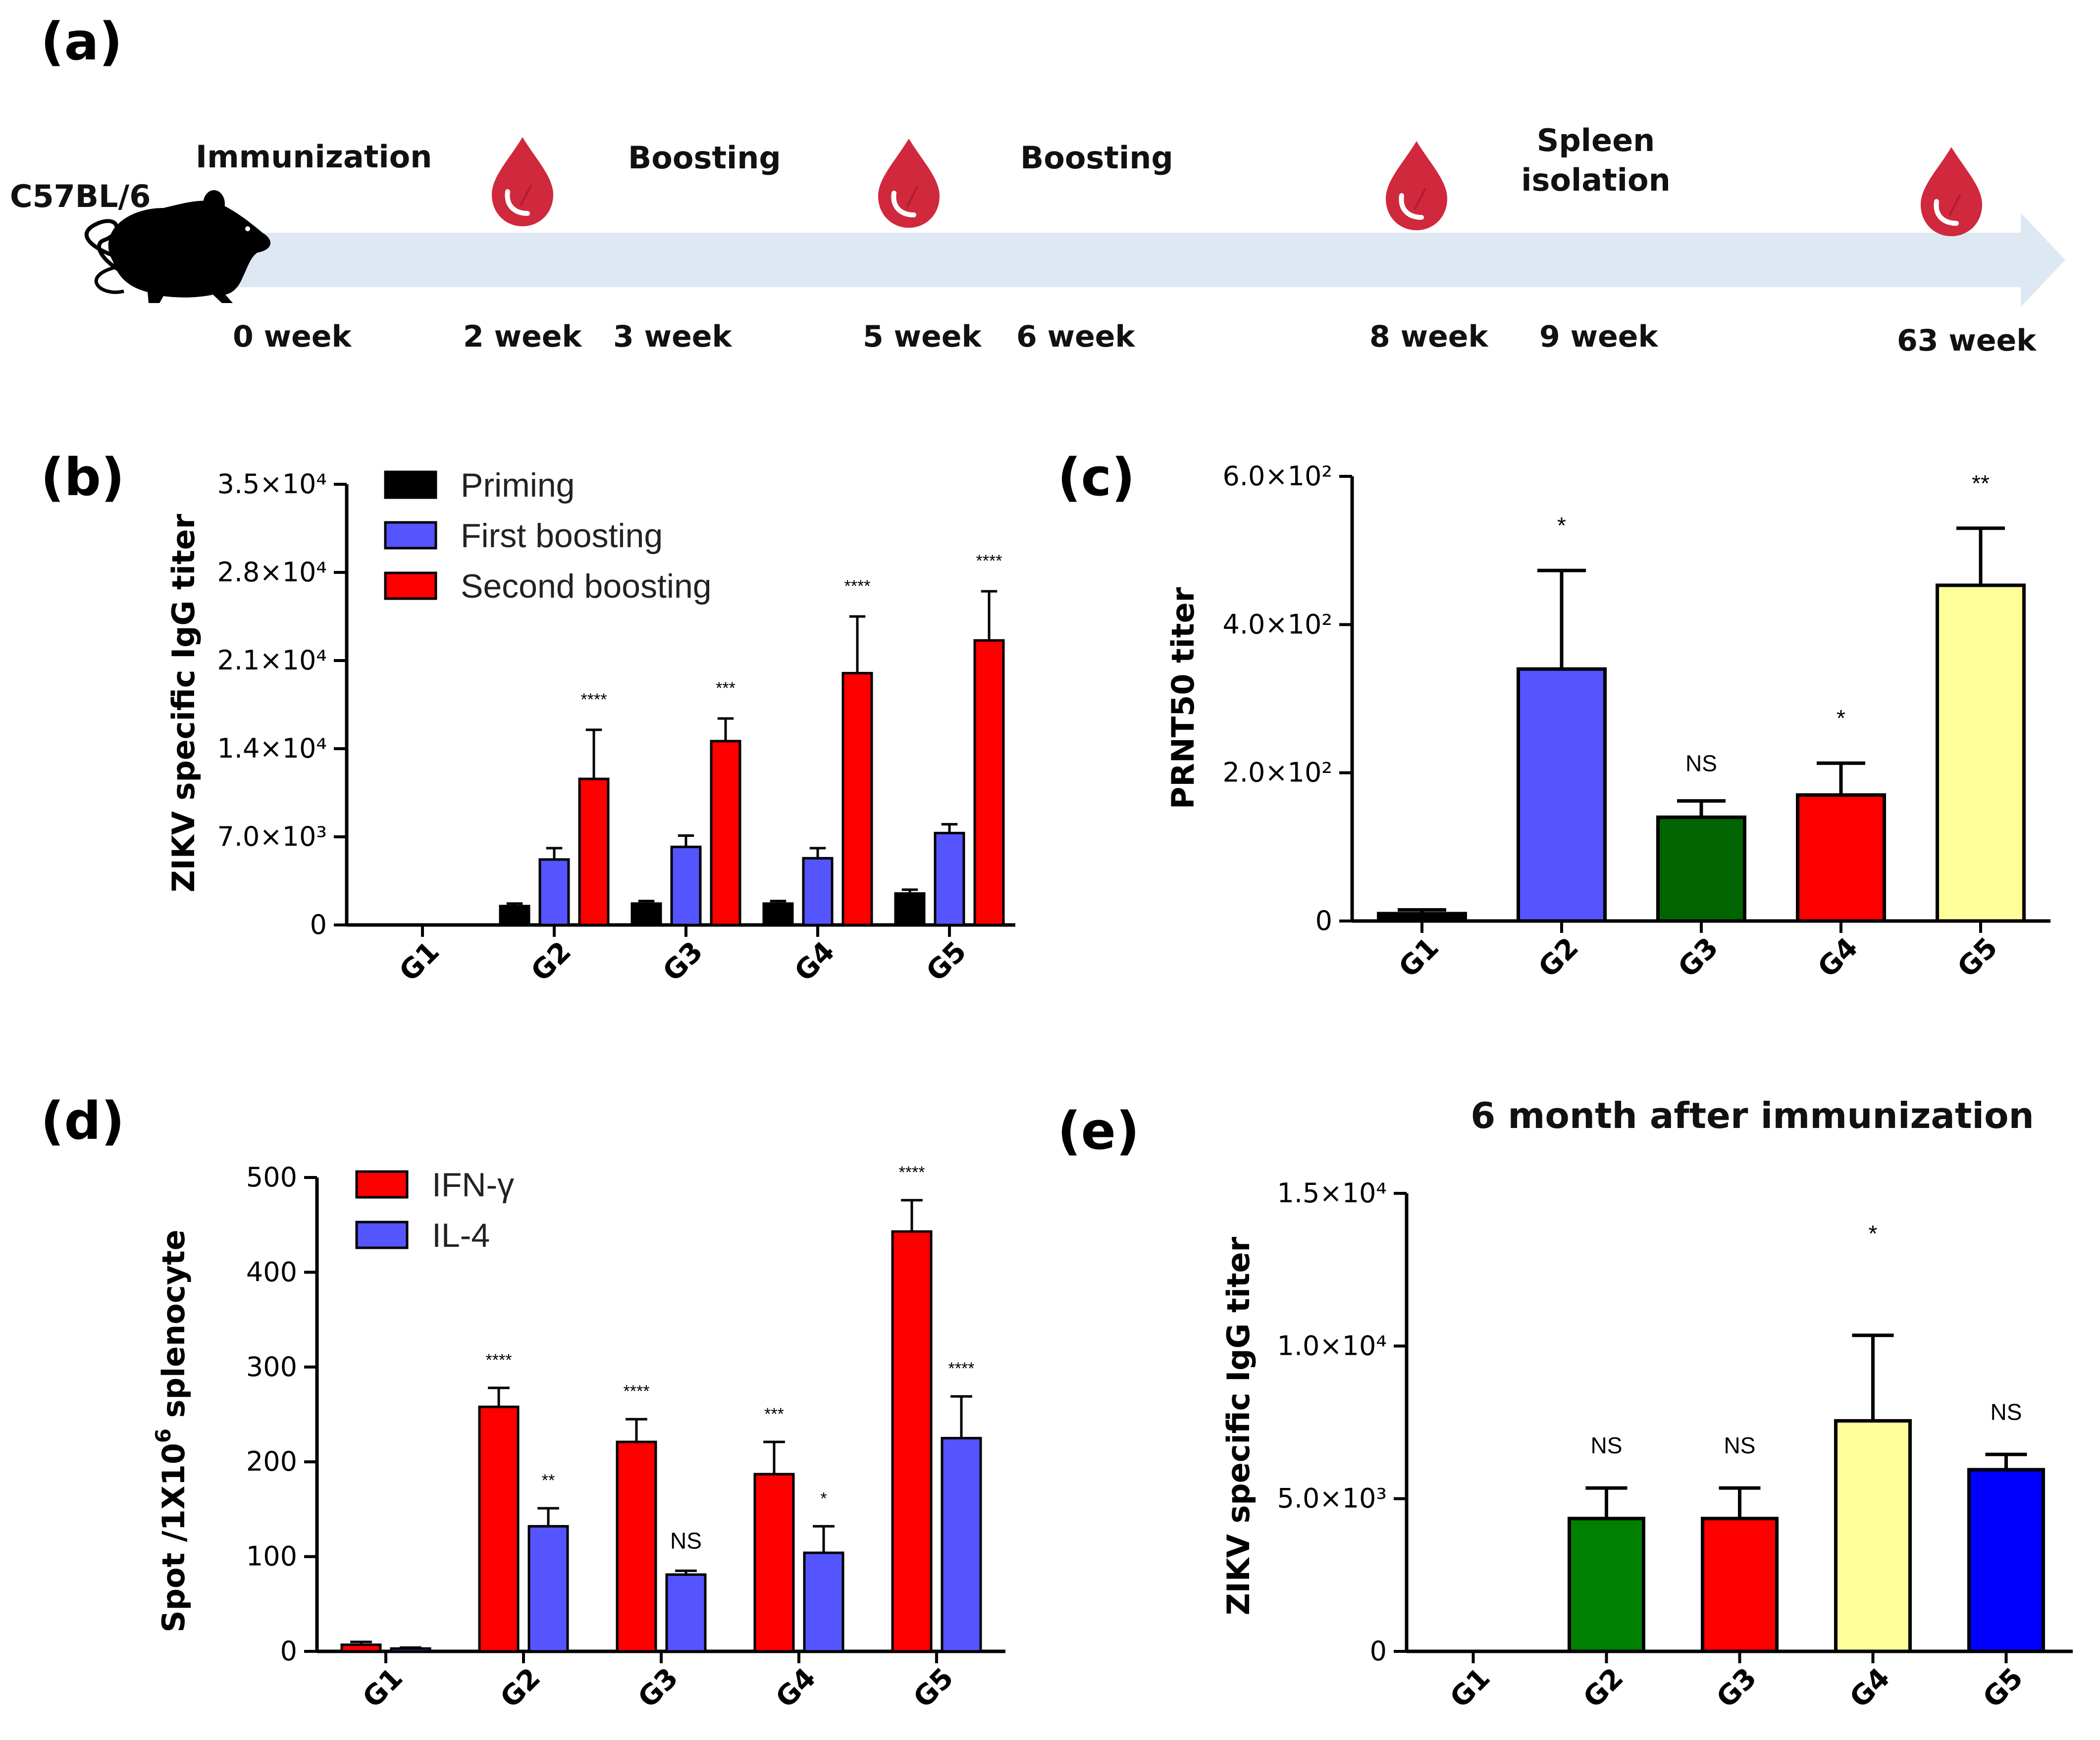  What do you see at coordinates (292, 336) in the screenshot?
I see `week-label: 0 week` at bounding box center [292, 336].